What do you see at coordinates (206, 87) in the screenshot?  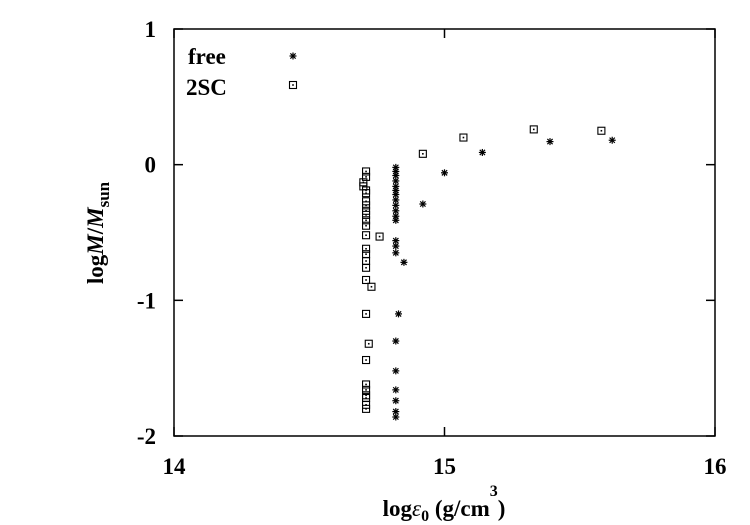 I see `legend-label-2sc: 2SC` at bounding box center [206, 87].